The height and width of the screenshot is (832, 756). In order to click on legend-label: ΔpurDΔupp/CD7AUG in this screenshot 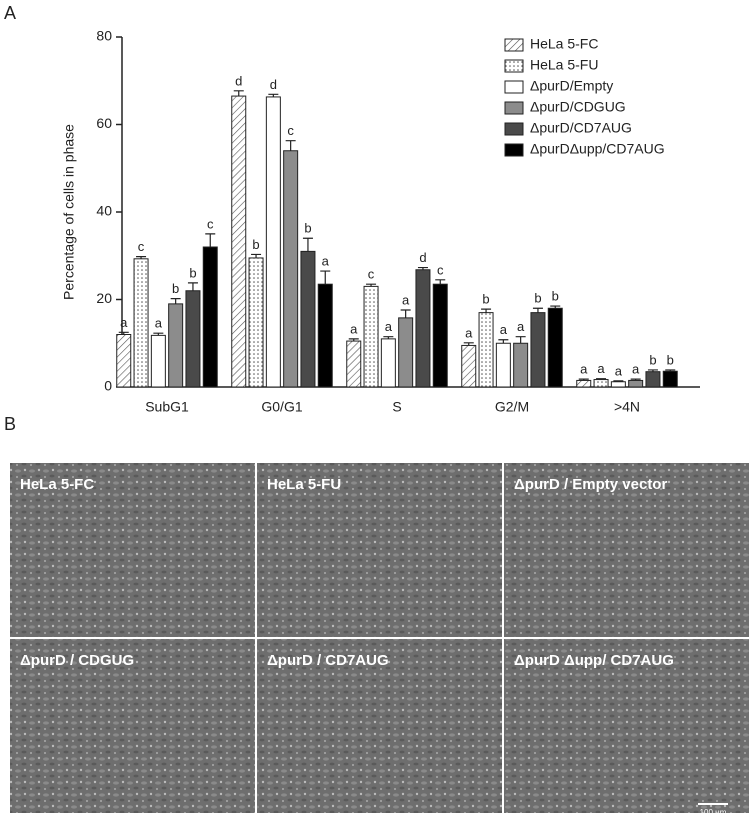, I will do `click(597, 149)`.